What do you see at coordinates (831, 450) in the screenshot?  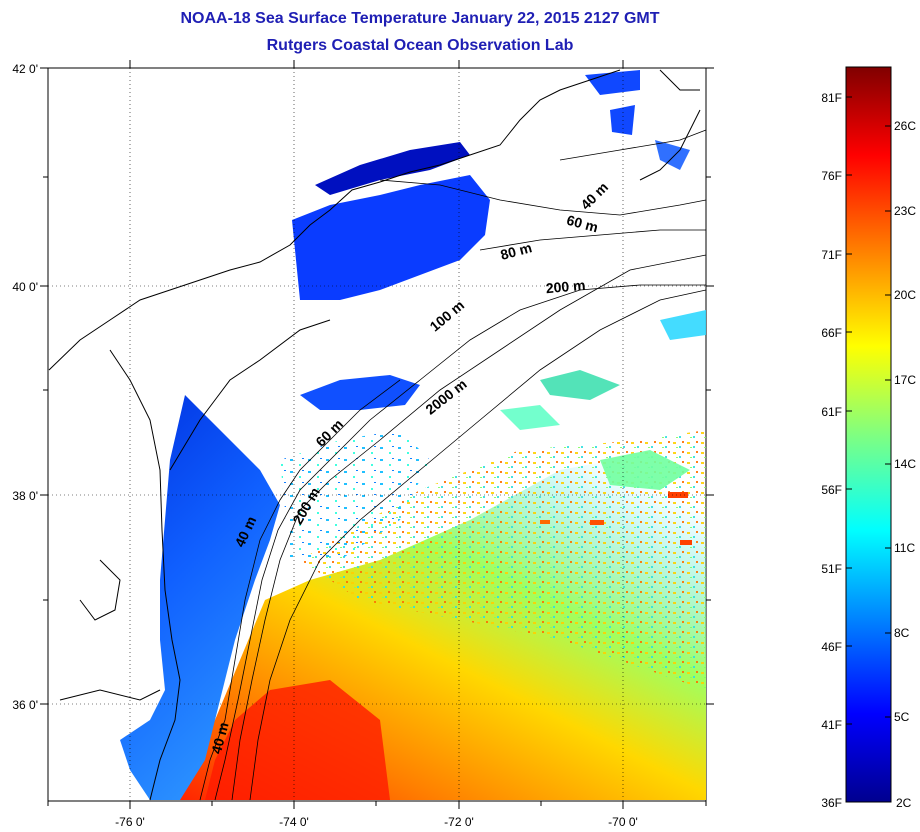 I see `fahrenheit-labels: 81F 76F 71F 66F 61F 56F 51F 46F 41F 36F` at bounding box center [831, 450].